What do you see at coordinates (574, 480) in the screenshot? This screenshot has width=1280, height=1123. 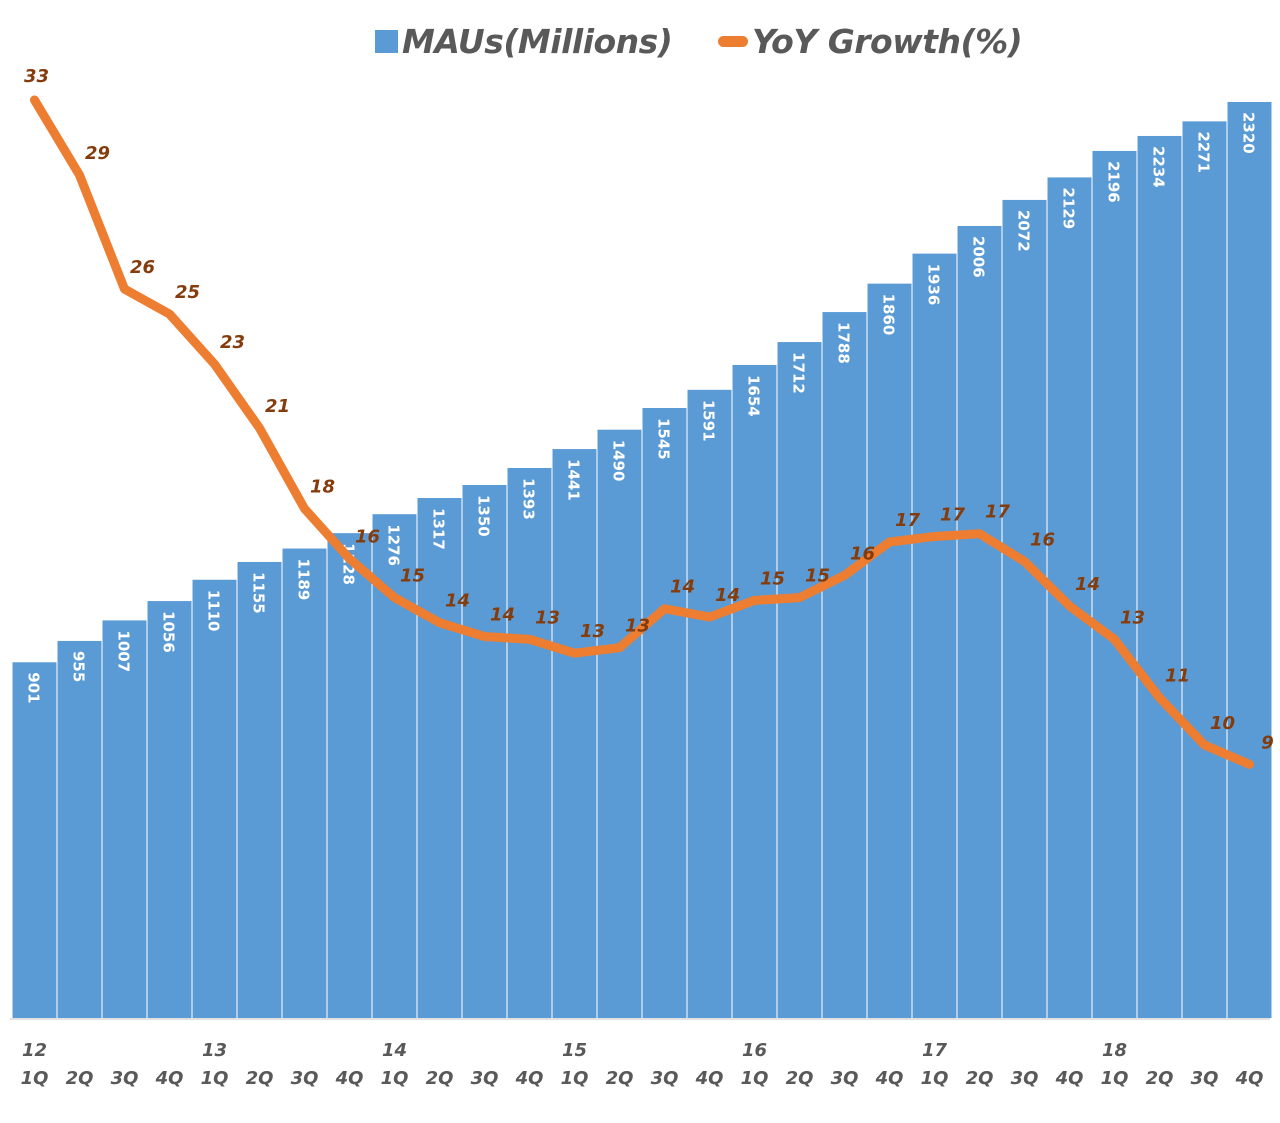 I see `bar-data-label: 1441` at bounding box center [574, 480].